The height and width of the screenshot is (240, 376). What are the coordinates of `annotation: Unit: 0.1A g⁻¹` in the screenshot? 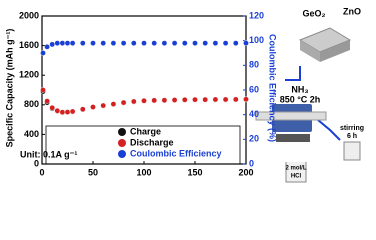 It's located at (48, 154).